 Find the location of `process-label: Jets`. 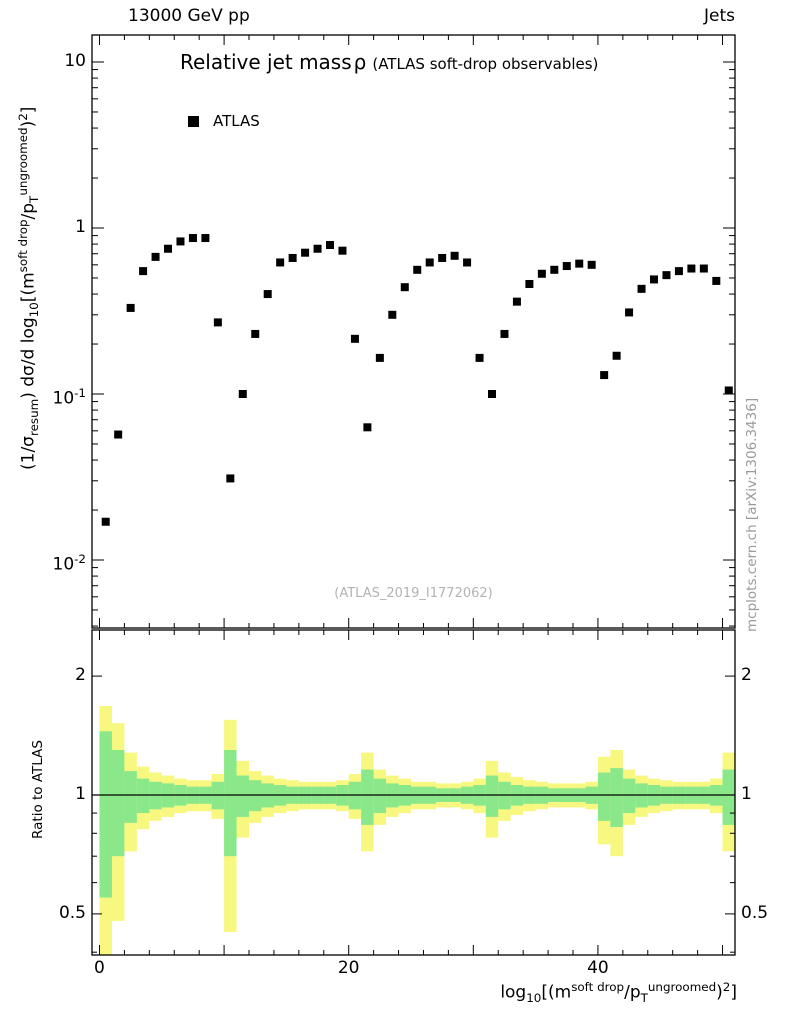

process-label: Jets is located at coordinates (719, 16).